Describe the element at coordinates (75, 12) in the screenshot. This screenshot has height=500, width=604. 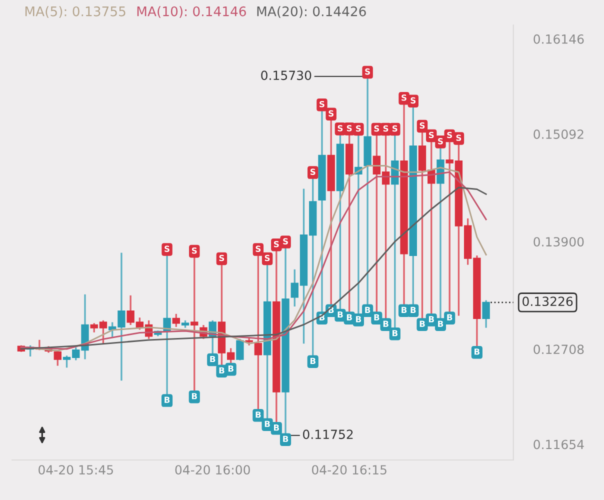
I see `text: MA(5): 0.13755` at that location.